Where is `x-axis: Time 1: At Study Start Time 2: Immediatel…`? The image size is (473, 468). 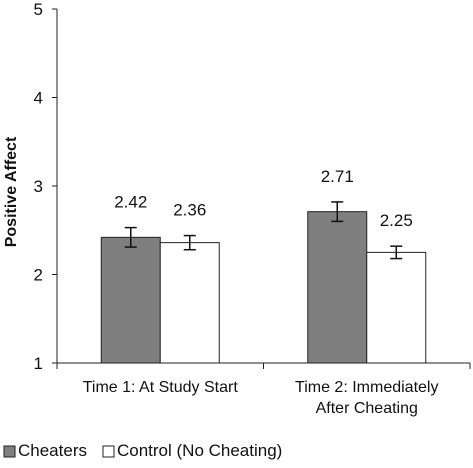 x-axis: Time 1: At Study Start Time 2: Immediatel… is located at coordinates (263, 389).